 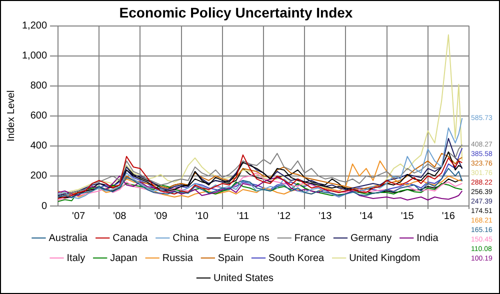 What do you see at coordinates (130, 238) in the screenshot?
I see `legend-label: Canada` at bounding box center [130, 238].